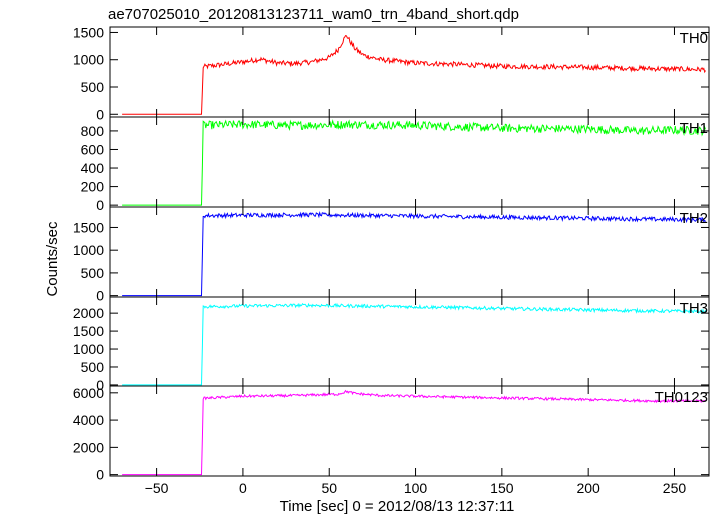 The width and height of the screenshot is (717, 516). What do you see at coordinates (52, 259) in the screenshot?
I see `y-axis-label: Counts/sec` at bounding box center [52, 259].